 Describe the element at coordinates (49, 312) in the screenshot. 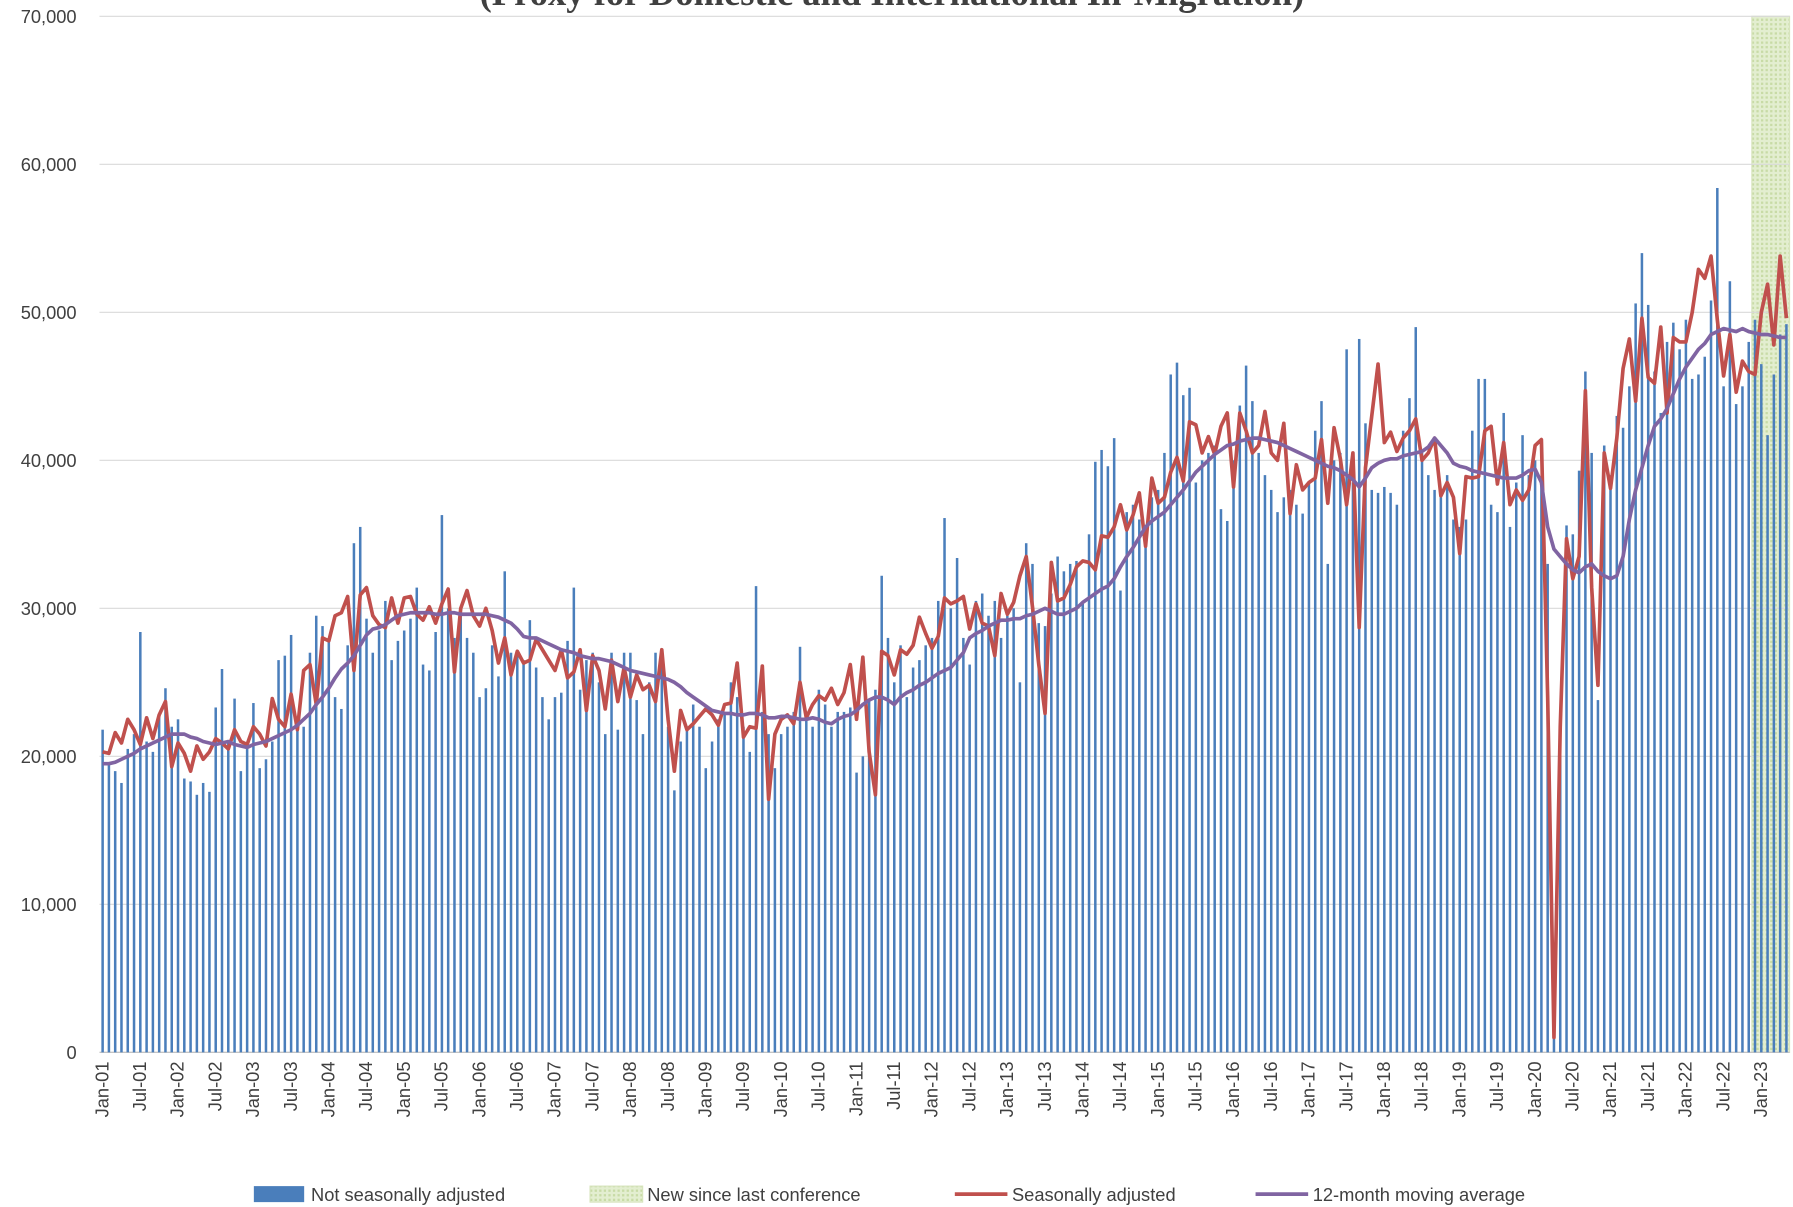

I see `y-tick-label: 50,000` at that location.